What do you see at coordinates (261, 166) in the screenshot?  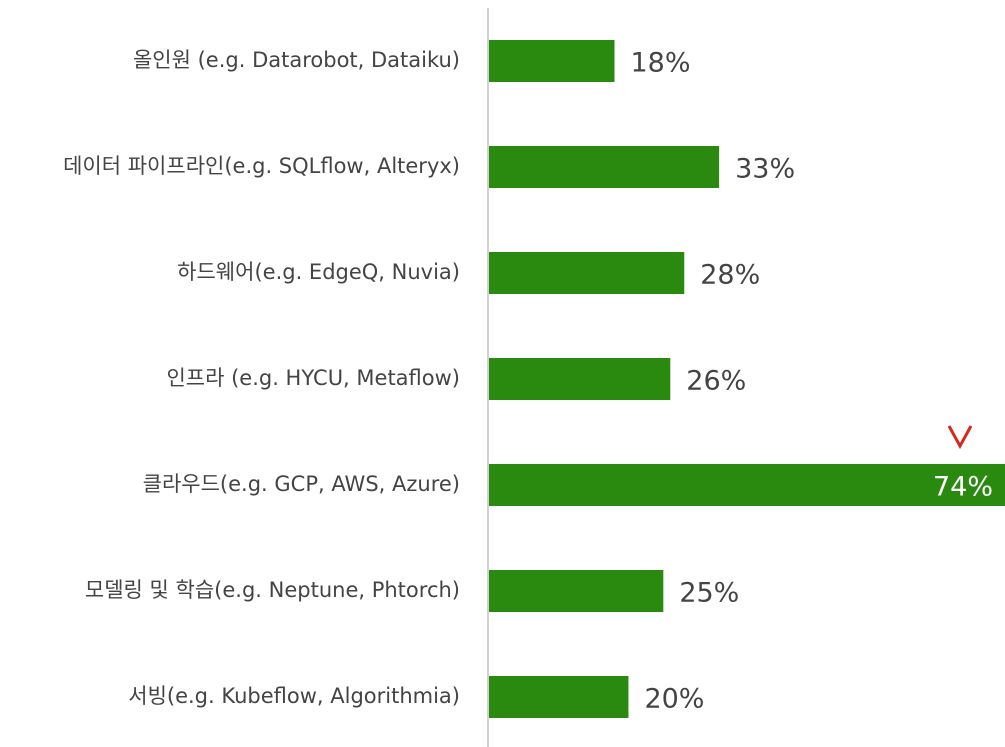 I see `category-label: 데이터 파이프라인(e.g. SQLflow, Alteryx)` at bounding box center [261, 166].